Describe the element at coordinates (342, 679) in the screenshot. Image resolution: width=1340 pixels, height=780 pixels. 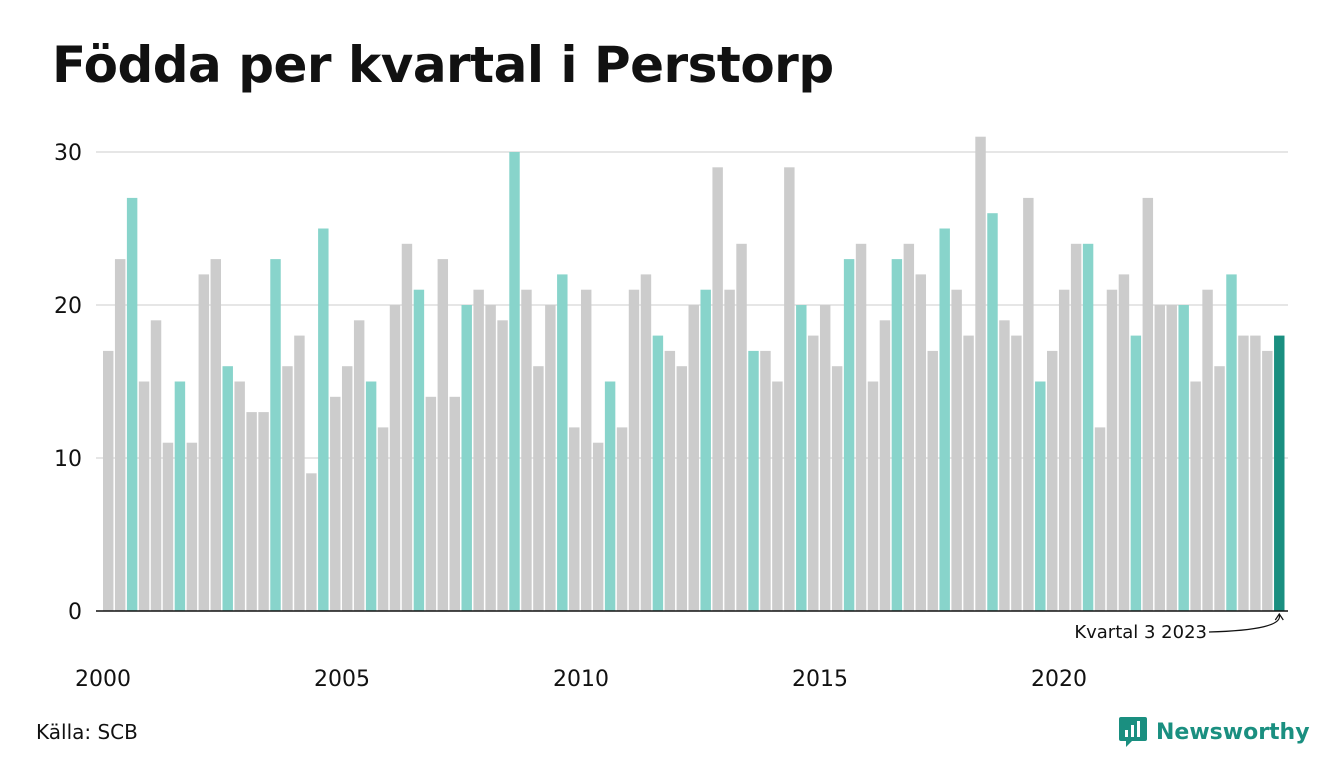
I see `x-tick-label: 2005` at that location.